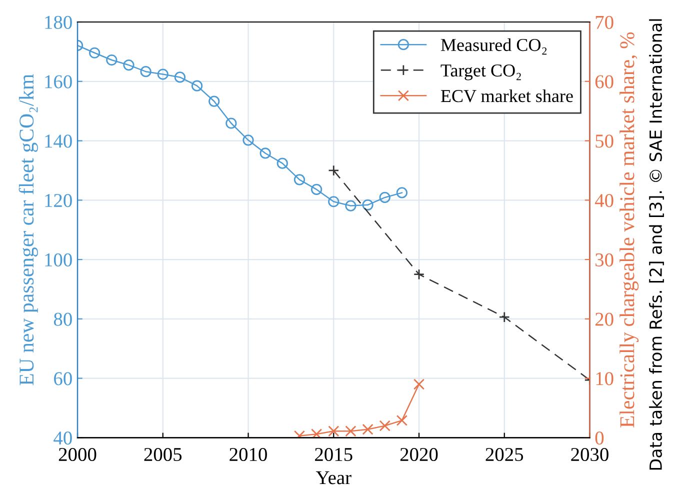  Describe the element at coordinates (333, 455) in the screenshot. I see `x-tick-label: 2015` at that location.